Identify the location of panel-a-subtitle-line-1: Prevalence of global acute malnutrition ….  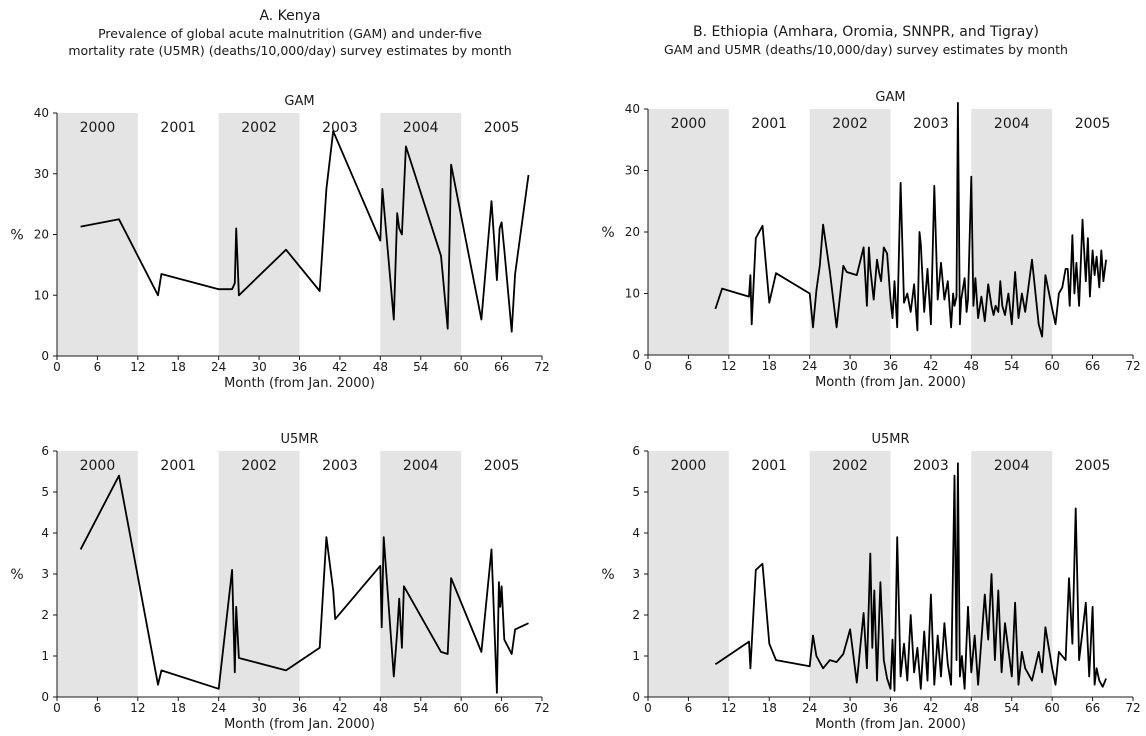
(290, 33).